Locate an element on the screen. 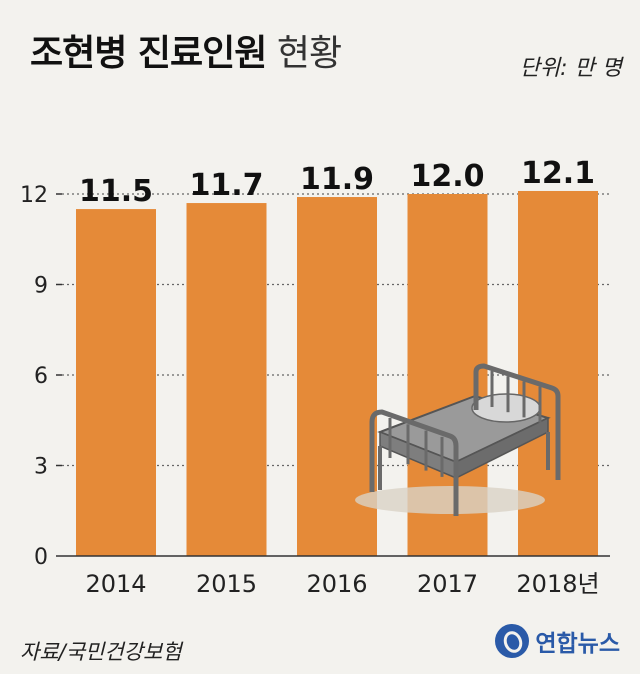  brand-name: 연합뉴스 is located at coordinates (577, 644).